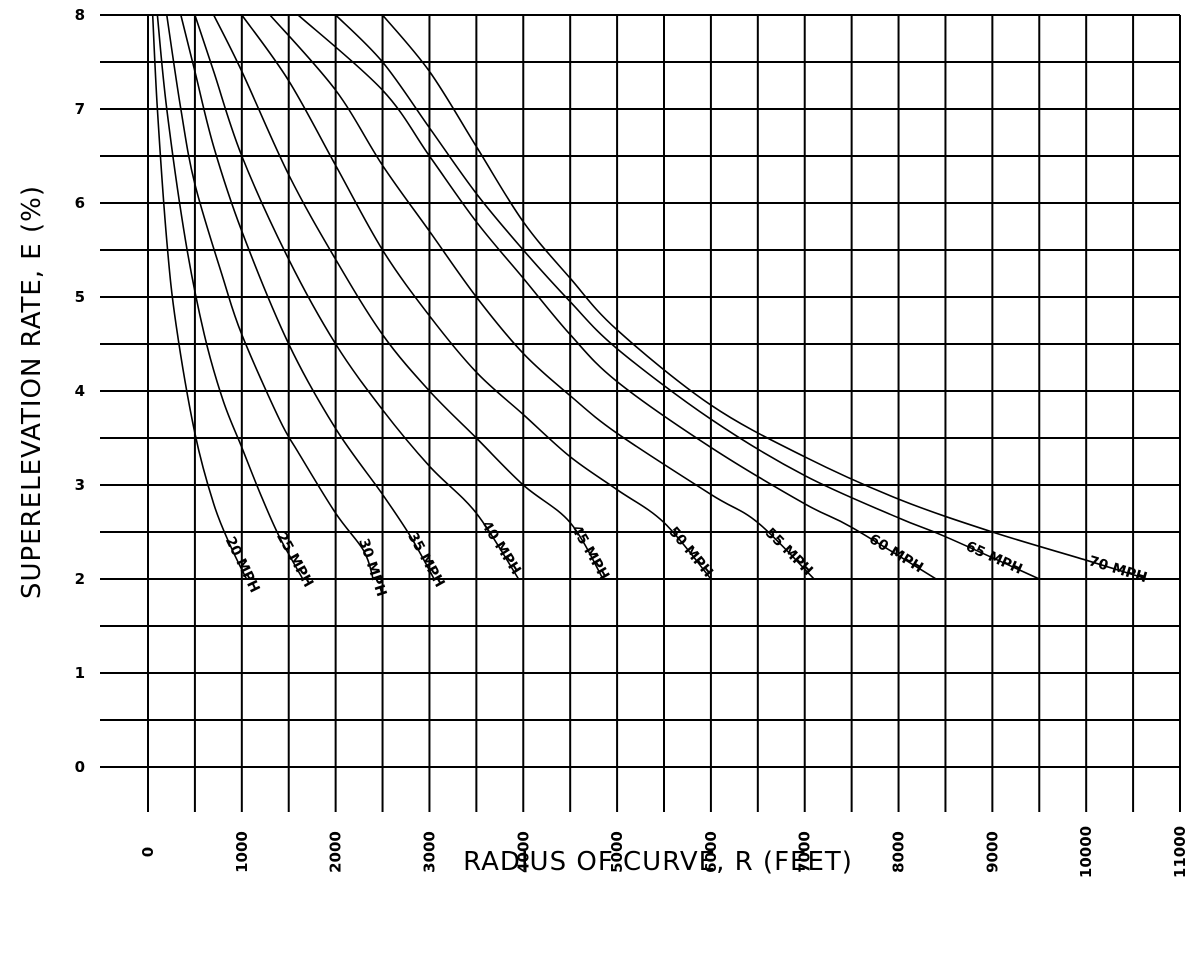  What do you see at coordinates (899, 852) in the screenshot?
I see `x-tick-label: 8000` at bounding box center [899, 852].